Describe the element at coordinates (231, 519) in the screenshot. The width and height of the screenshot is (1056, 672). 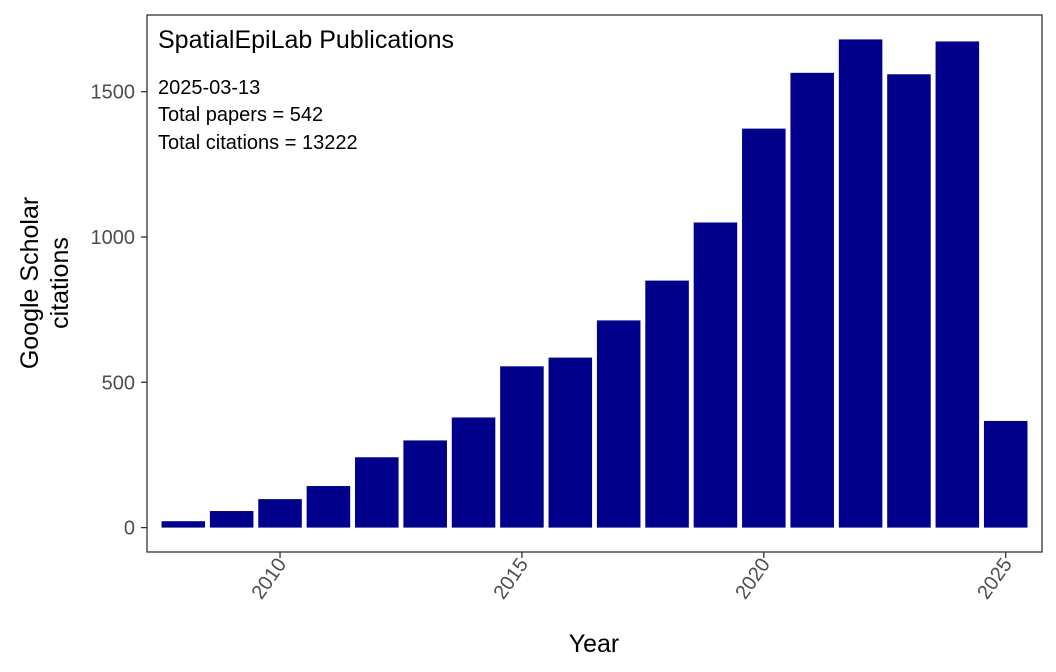
I see `bar-2009` at that location.